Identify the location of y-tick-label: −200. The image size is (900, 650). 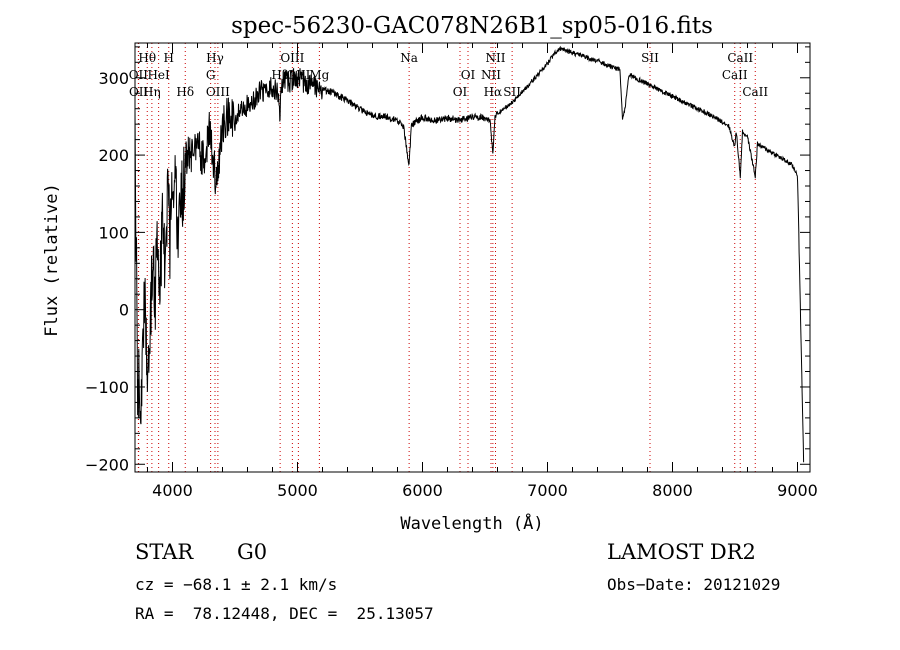
(107, 464).